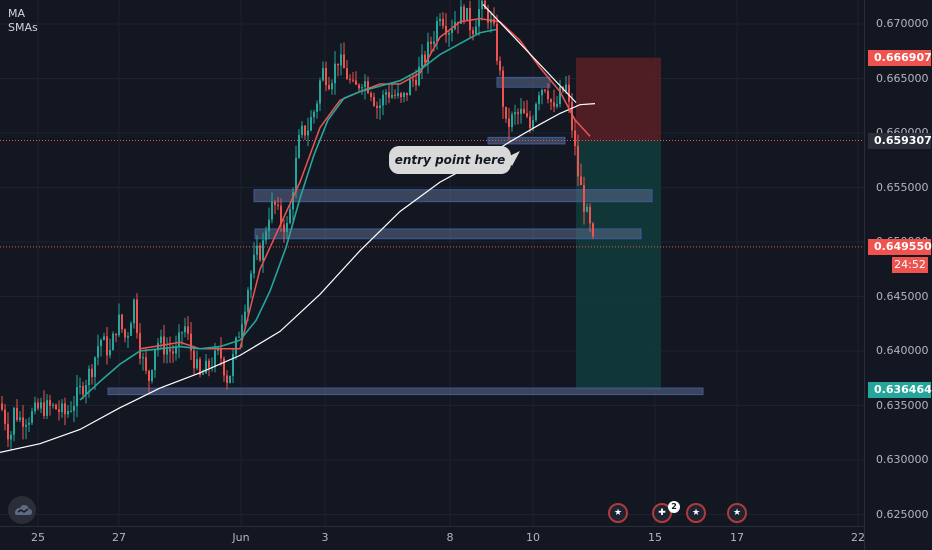  Describe the element at coordinates (900, 389) in the screenshot. I see `price-marker-label: 0.636464` at that location.